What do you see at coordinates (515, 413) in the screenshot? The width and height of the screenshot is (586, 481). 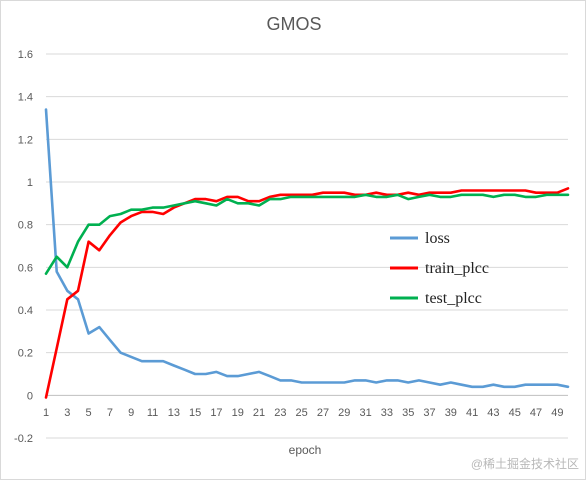 I see `x-tick-label: 45` at bounding box center [515, 413].